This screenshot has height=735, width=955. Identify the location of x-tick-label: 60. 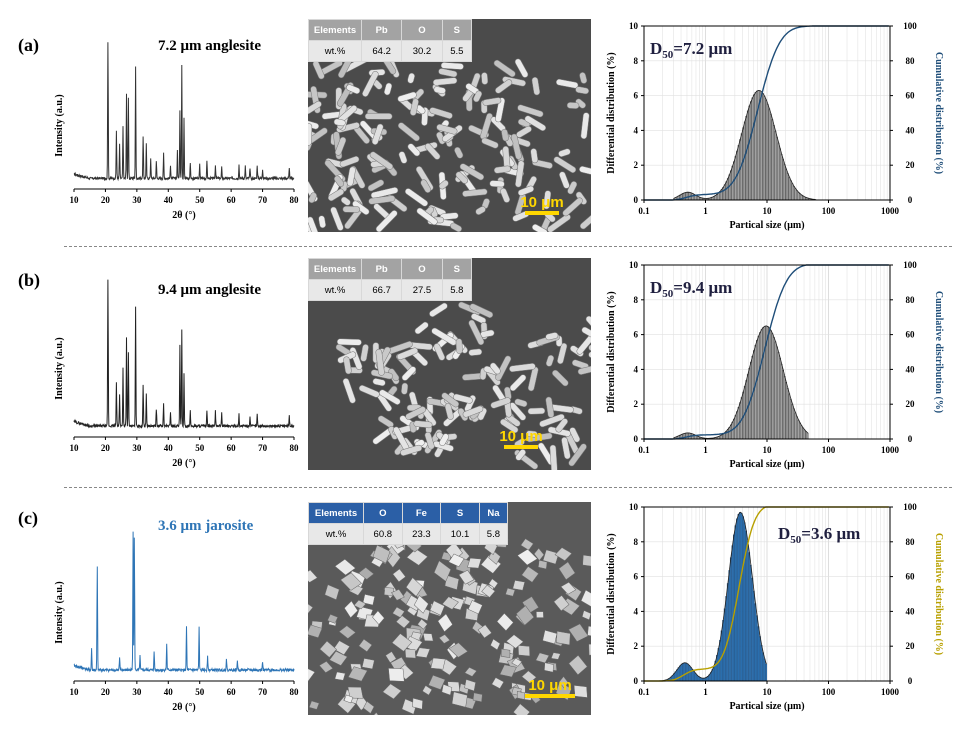
(232, 200).